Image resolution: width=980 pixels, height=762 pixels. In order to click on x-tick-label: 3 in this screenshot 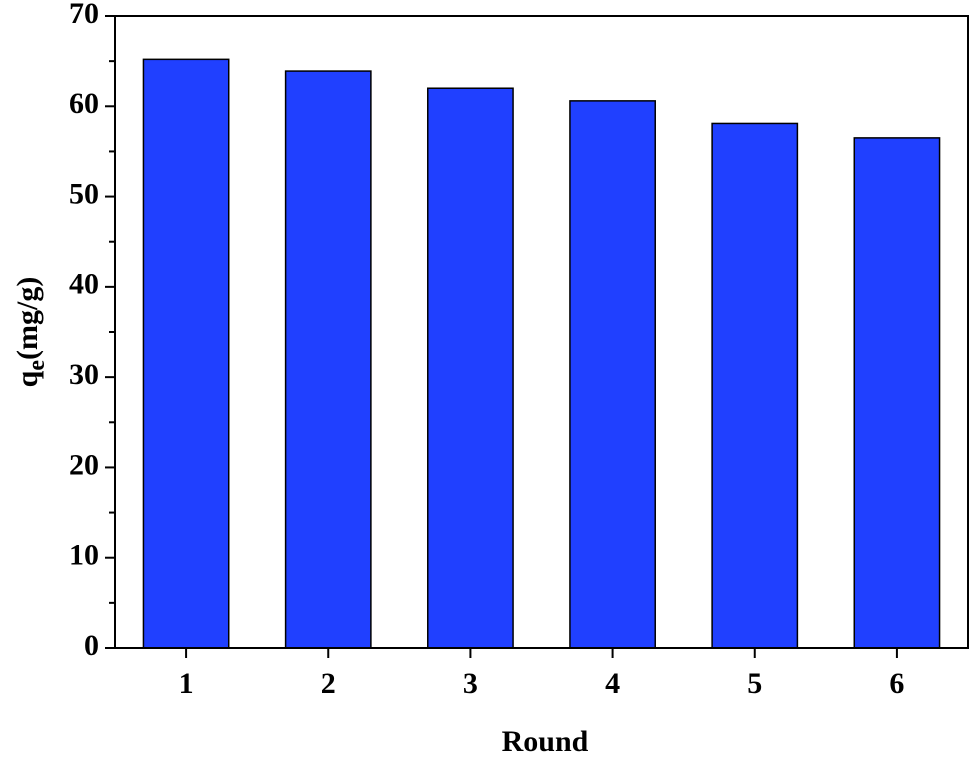, I will do `click(470, 683)`.